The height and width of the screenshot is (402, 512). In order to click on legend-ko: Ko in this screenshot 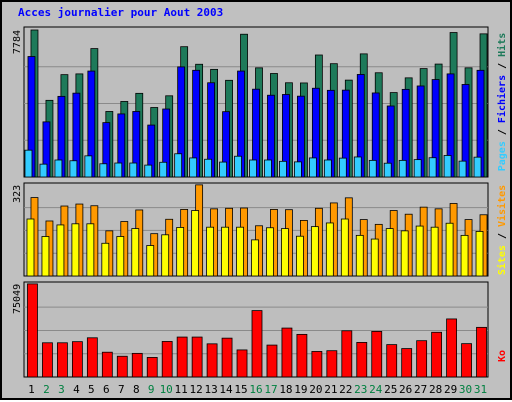, I will do `click(502, 356)`.